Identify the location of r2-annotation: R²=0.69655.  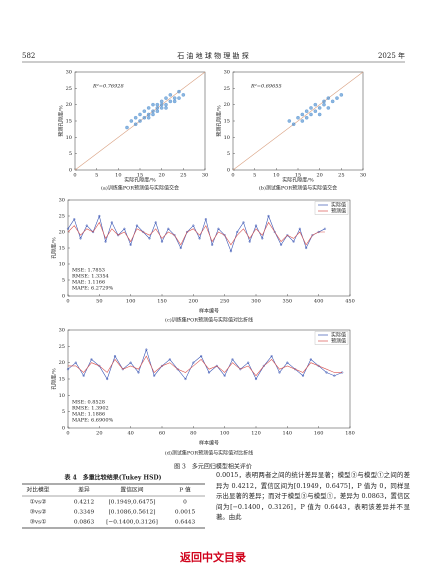
(266, 87).